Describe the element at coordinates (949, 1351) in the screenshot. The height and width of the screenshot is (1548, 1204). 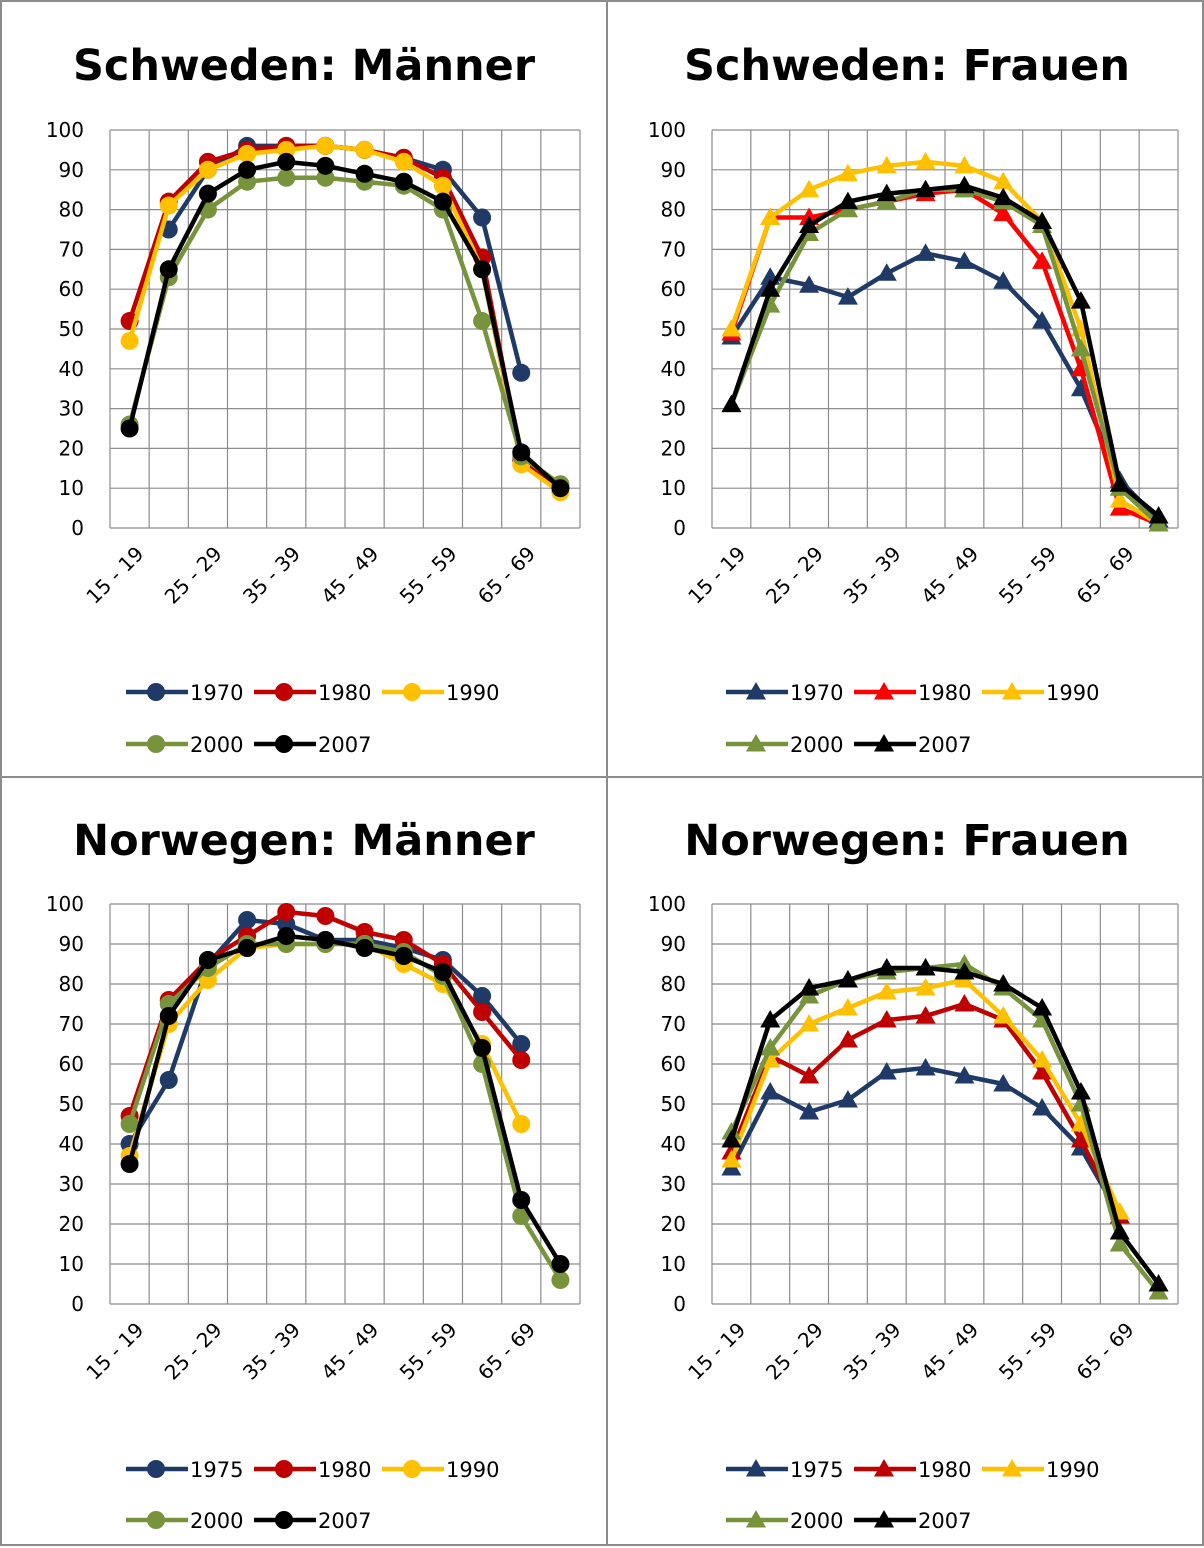
I see `x-tick-label: 45 - 49` at that location.